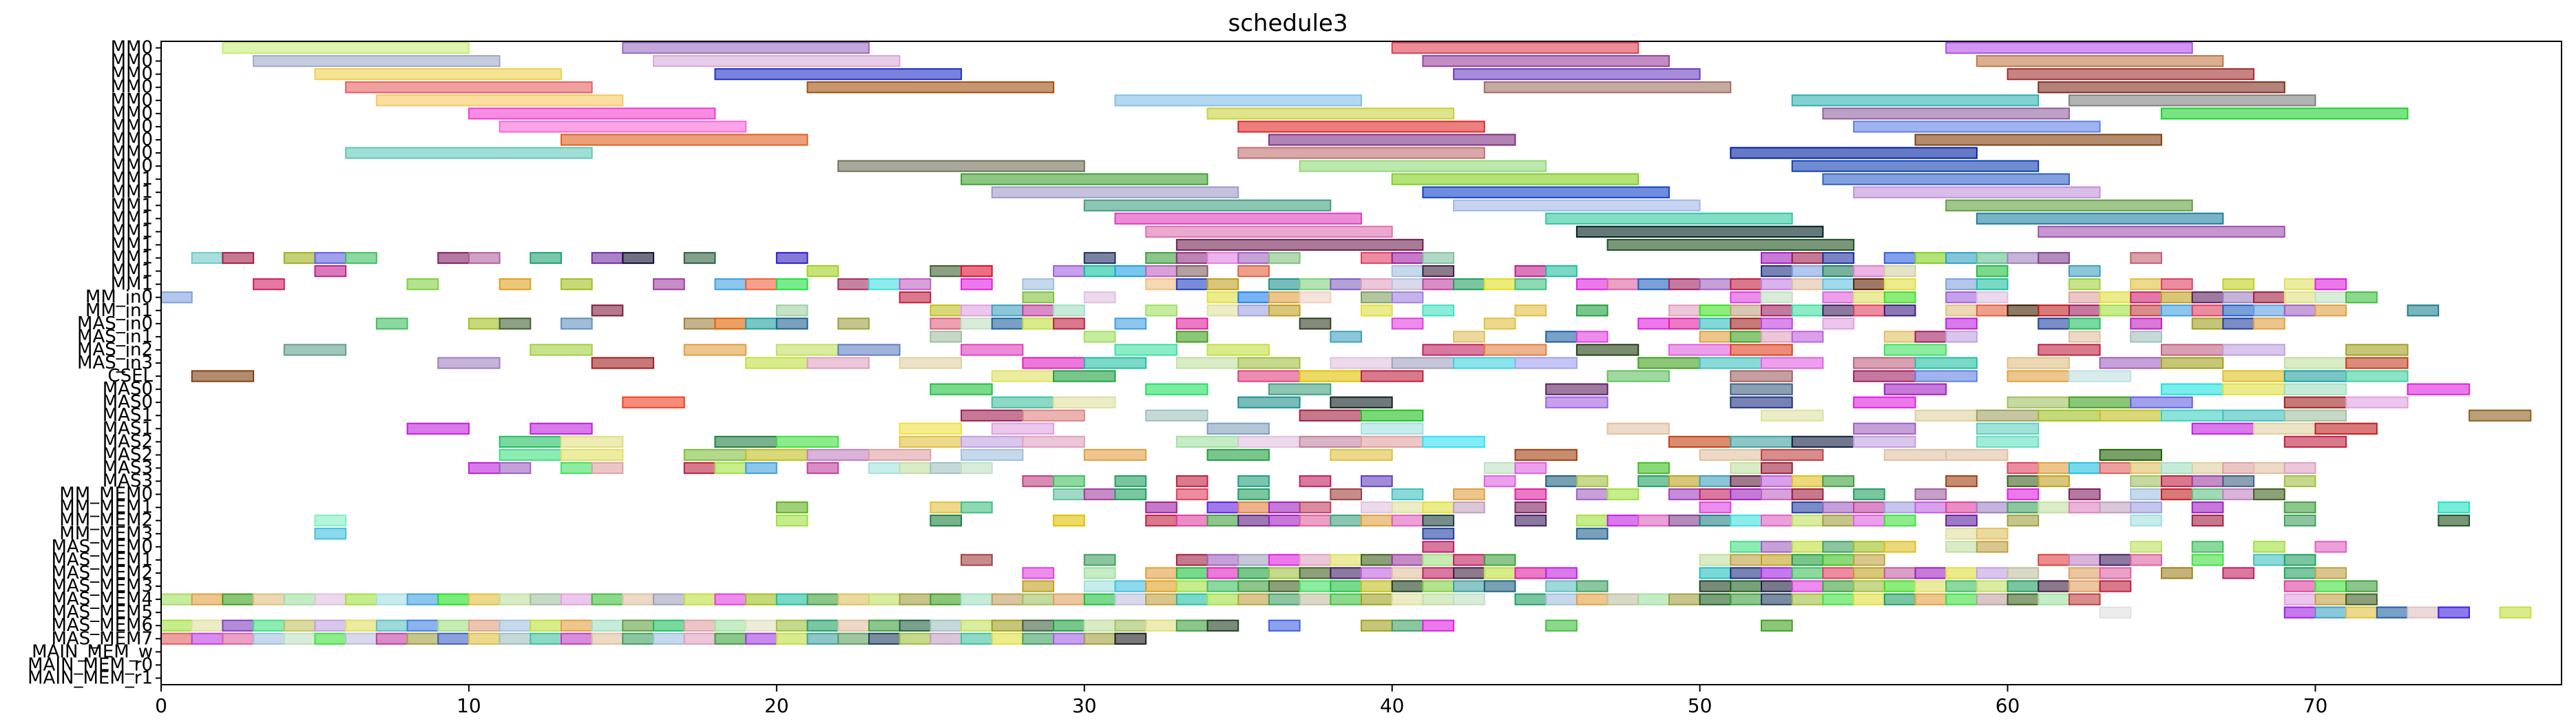  Describe the element at coordinates (1392, 705) in the screenshot. I see `x-tick-label: 40` at that location.